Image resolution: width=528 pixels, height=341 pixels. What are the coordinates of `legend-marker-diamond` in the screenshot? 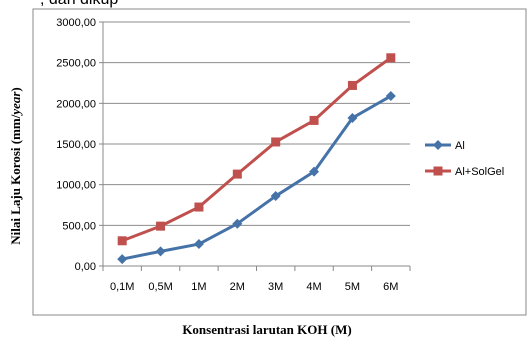 It's located at (438, 145).